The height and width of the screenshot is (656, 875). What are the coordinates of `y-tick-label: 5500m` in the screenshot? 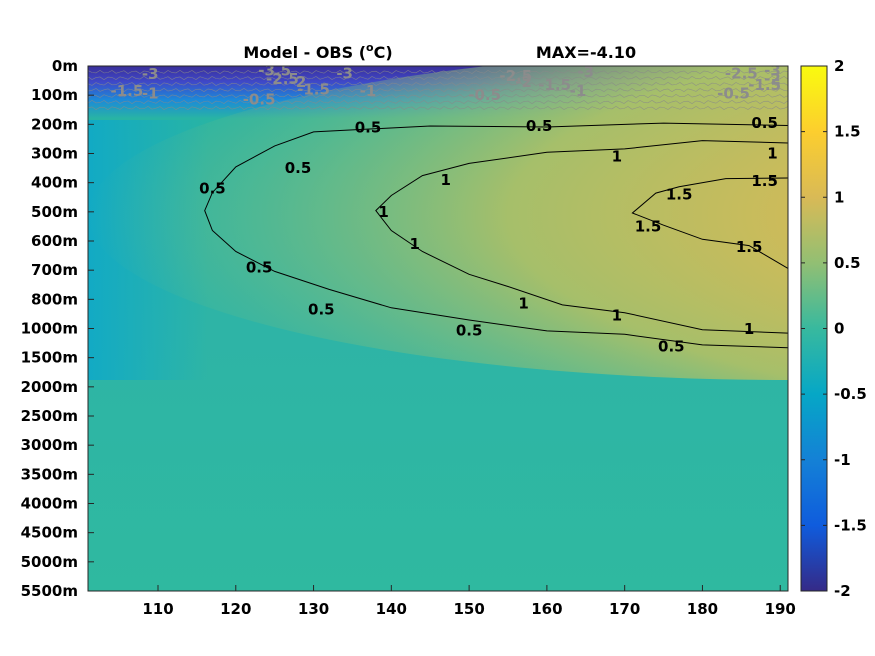 It's located at (49, 591).